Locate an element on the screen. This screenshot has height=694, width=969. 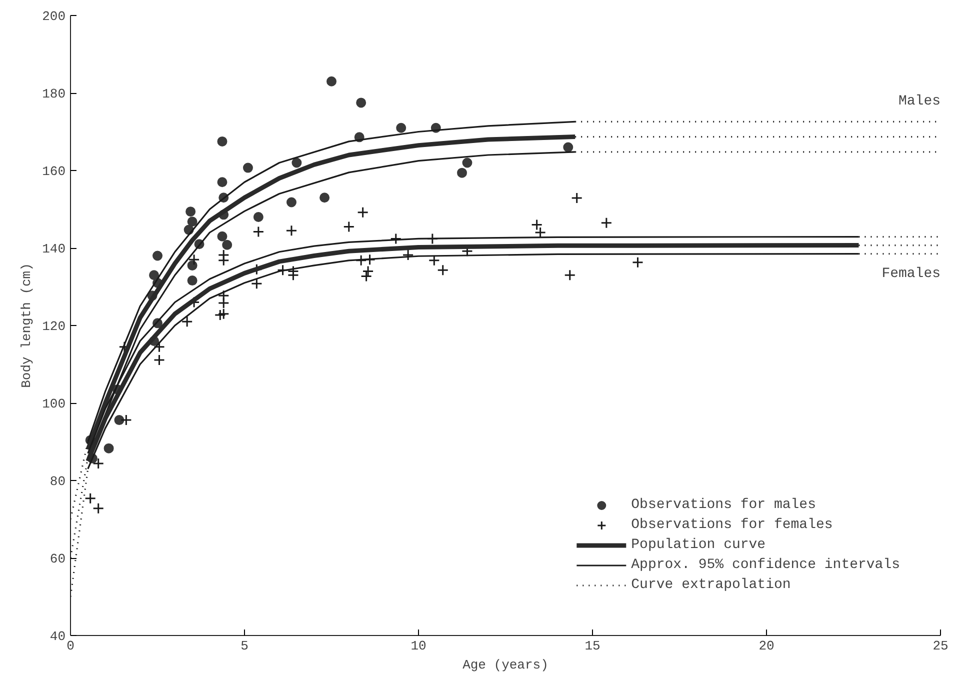
legend-label: Observations for females is located at coordinates (732, 525).